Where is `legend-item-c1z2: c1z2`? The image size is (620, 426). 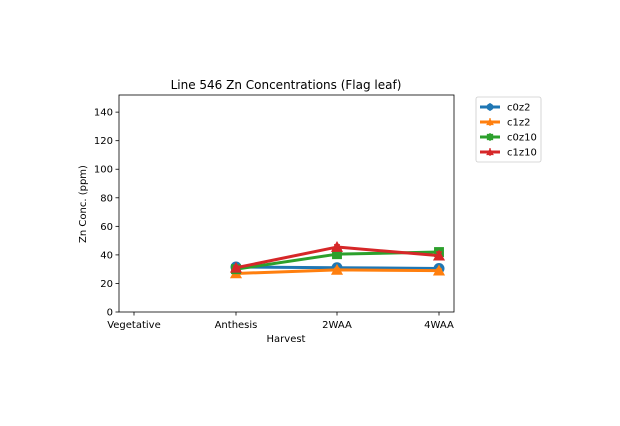
legend-item-c1z2: c1z2 is located at coordinates (505, 123).